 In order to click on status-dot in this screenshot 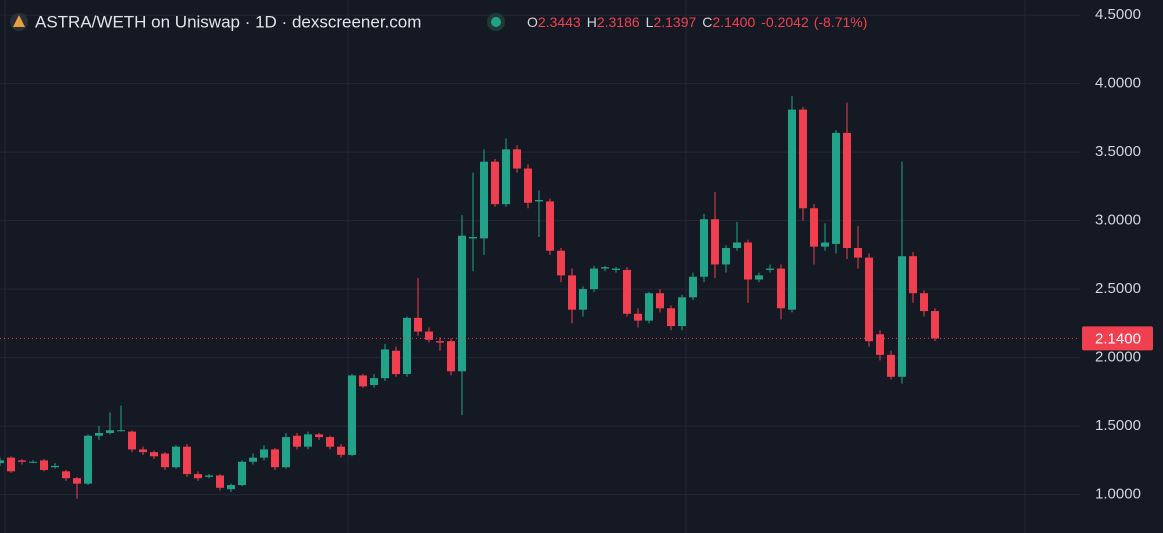, I will do `click(496, 22)`.